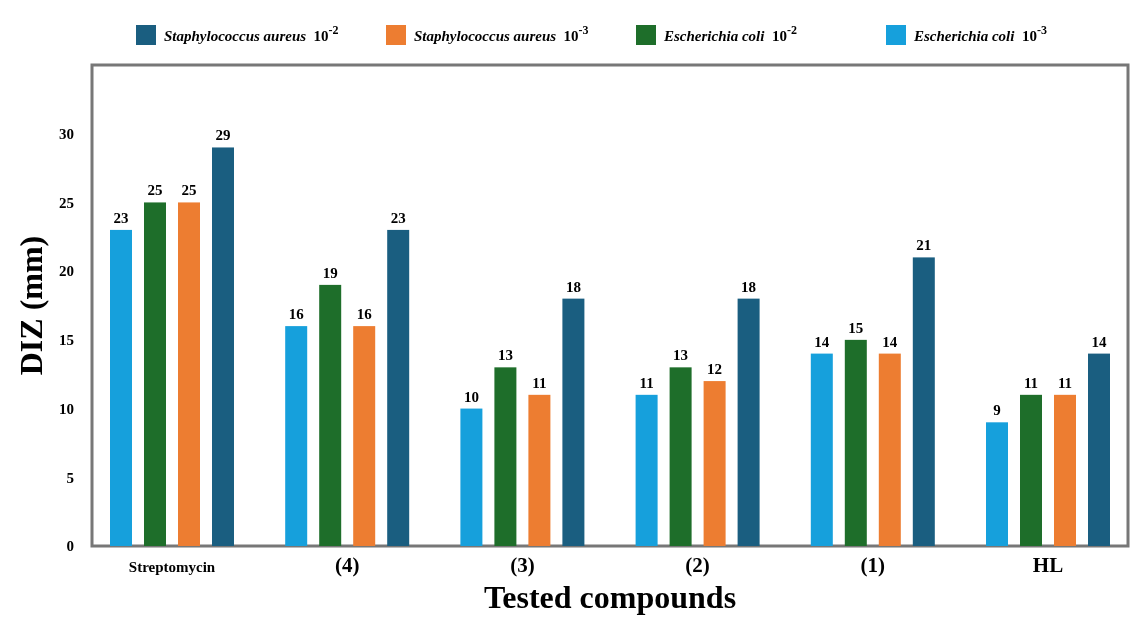 The height and width of the screenshot is (619, 1142). What do you see at coordinates (924, 245) in the screenshot?
I see `data-label: 21` at bounding box center [924, 245].